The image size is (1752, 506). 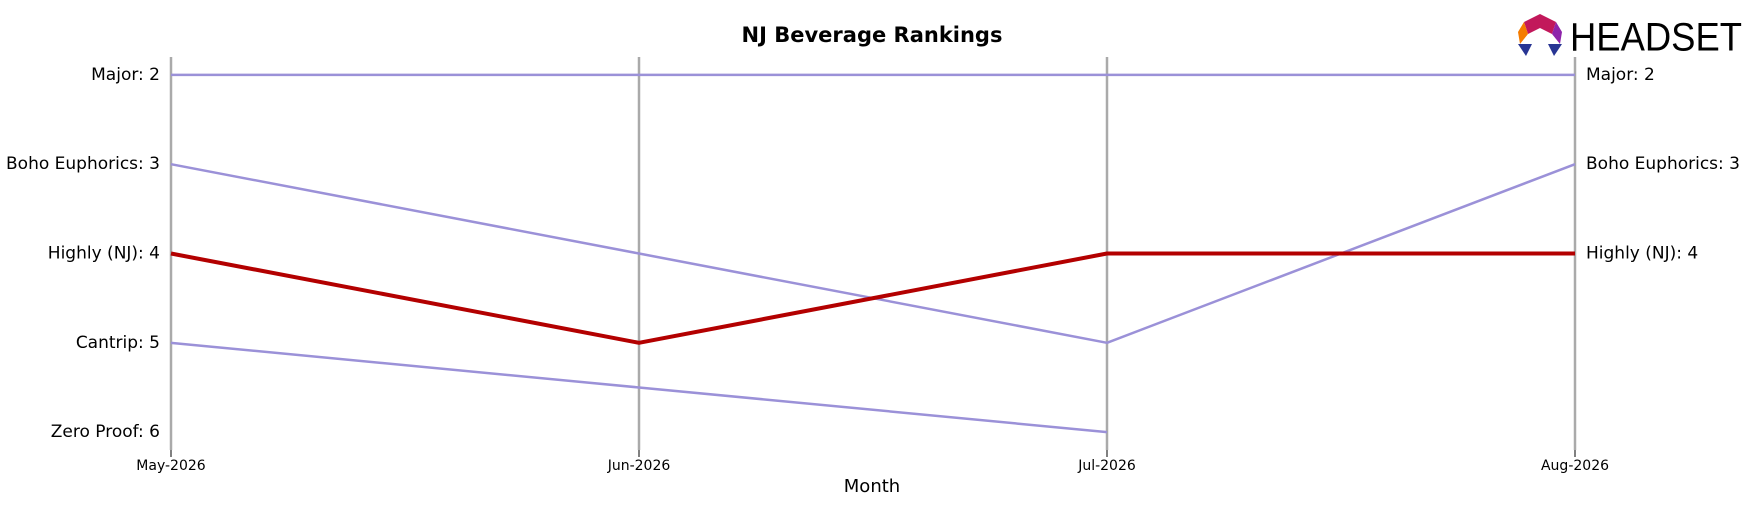 What do you see at coordinates (83, 164) in the screenshot?
I see `y-tick-label: Boho Euphorics: 3` at bounding box center [83, 164].